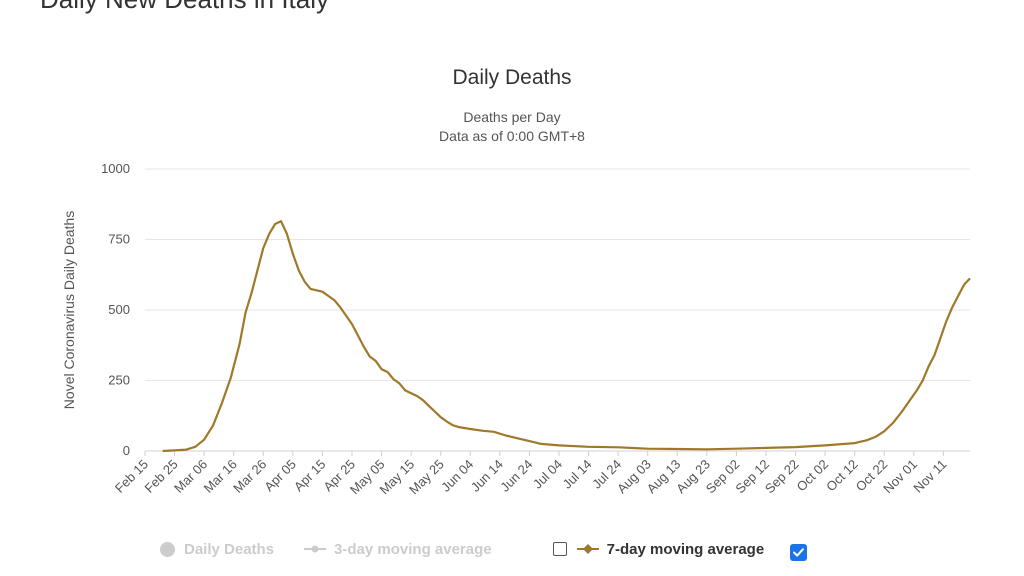 Image resolution: width=1024 pixels, height=576 pixels. What do you see at coordinates (184, 7) in the screenshot?
I see `page-heading: Daily New Deaths in Italy` at bounding box center [184, 7].